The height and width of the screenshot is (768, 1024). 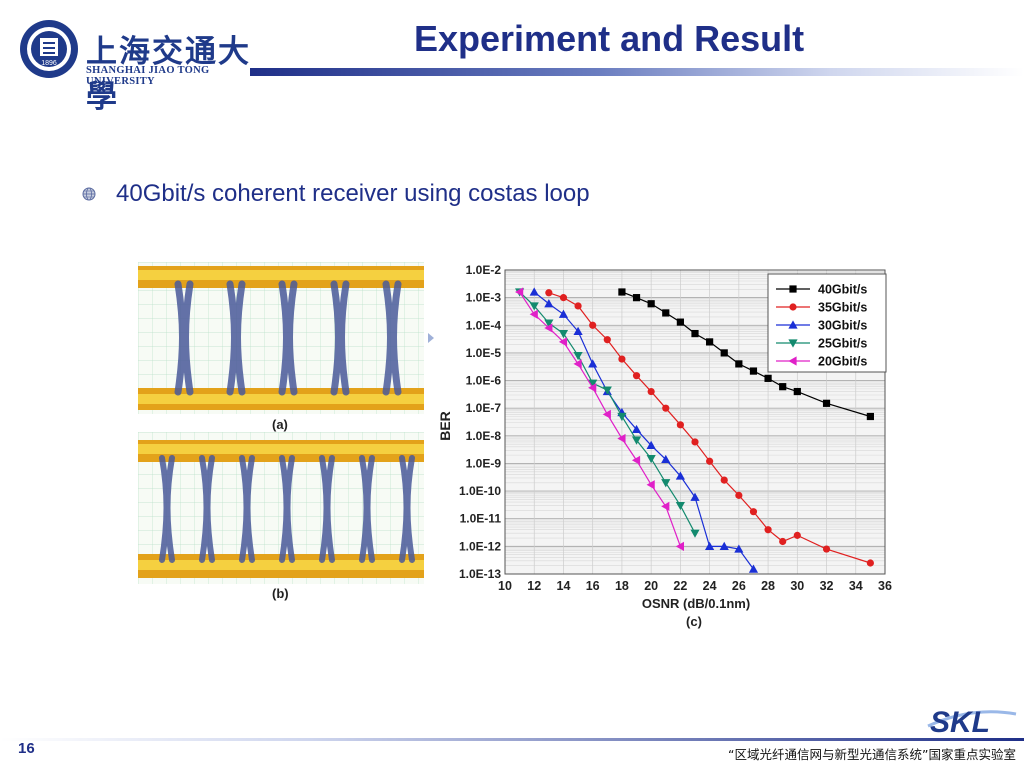 What do you see at coordinates (746, 354) in the screenshot?
I see `series-40gbits` at bounding box center [746, 354].